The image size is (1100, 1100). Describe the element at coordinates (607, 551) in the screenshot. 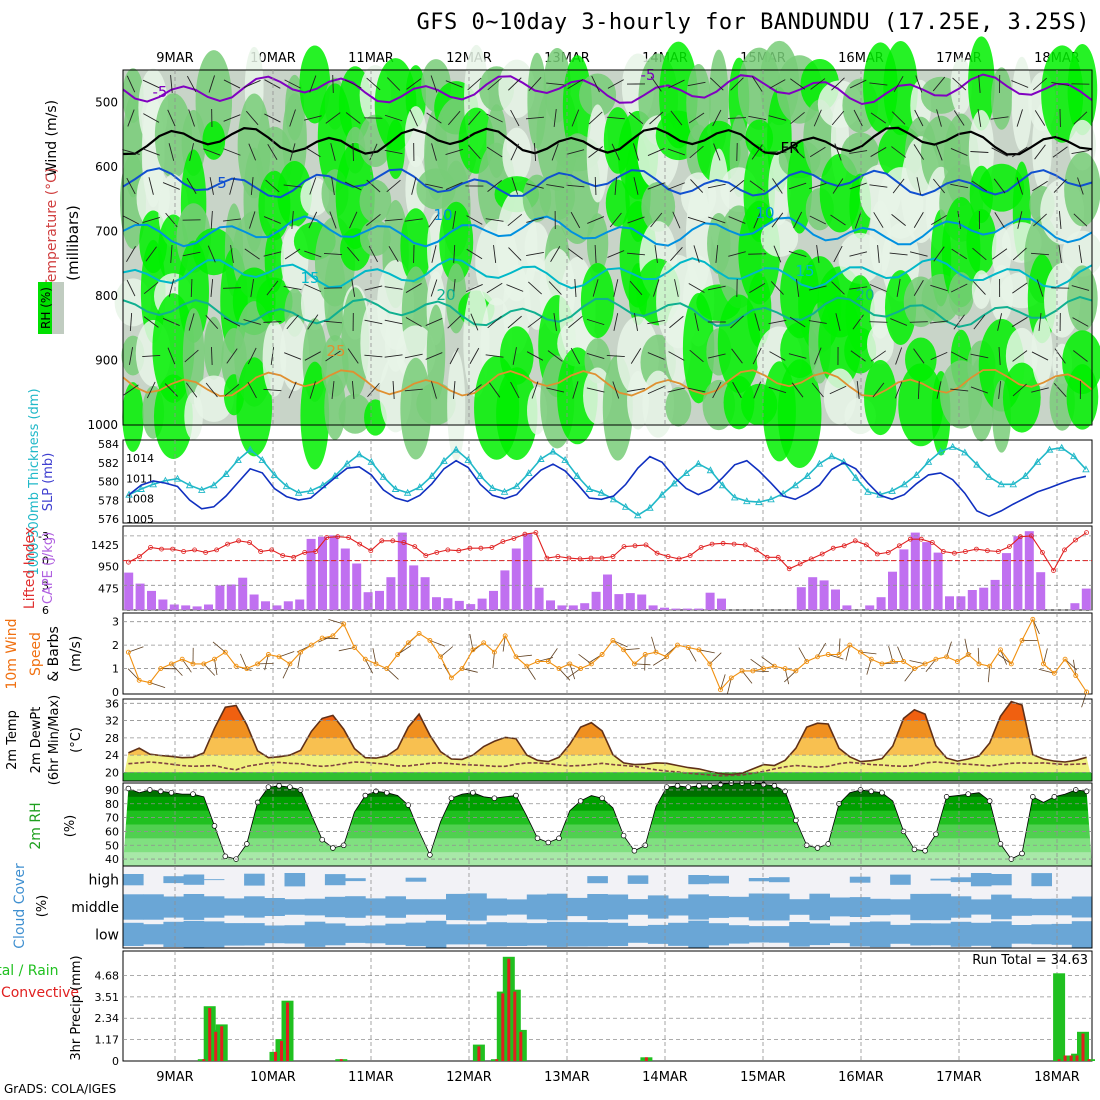

I see `lifted-index-line` at that location.